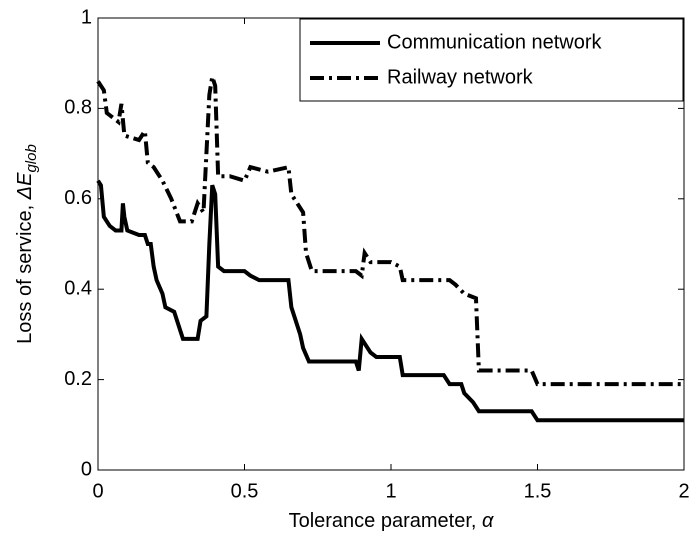 The image size is (693, 541). Describe the element at coordinates (97, 491) in the screenshot. I see `x-tick-label: 0` at that location.